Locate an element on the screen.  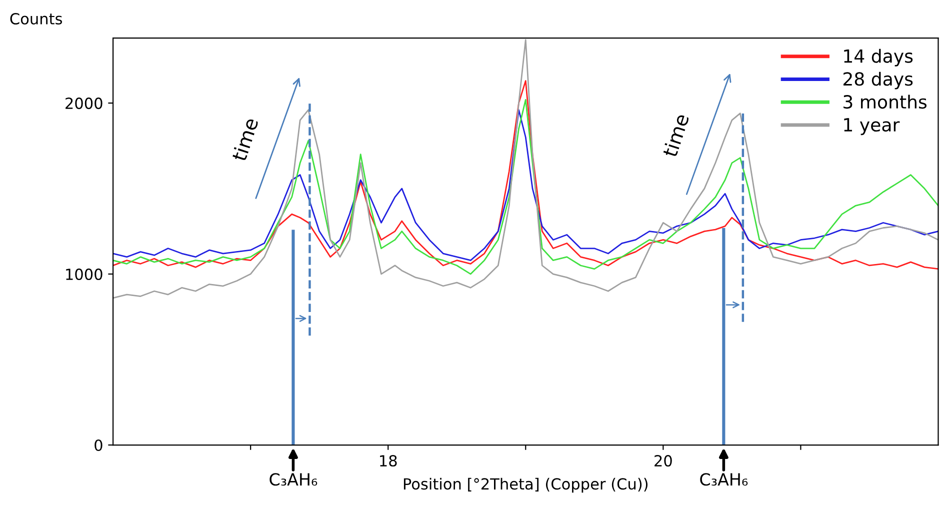
legend-label: 28 days is located at coordinates (878, 81).